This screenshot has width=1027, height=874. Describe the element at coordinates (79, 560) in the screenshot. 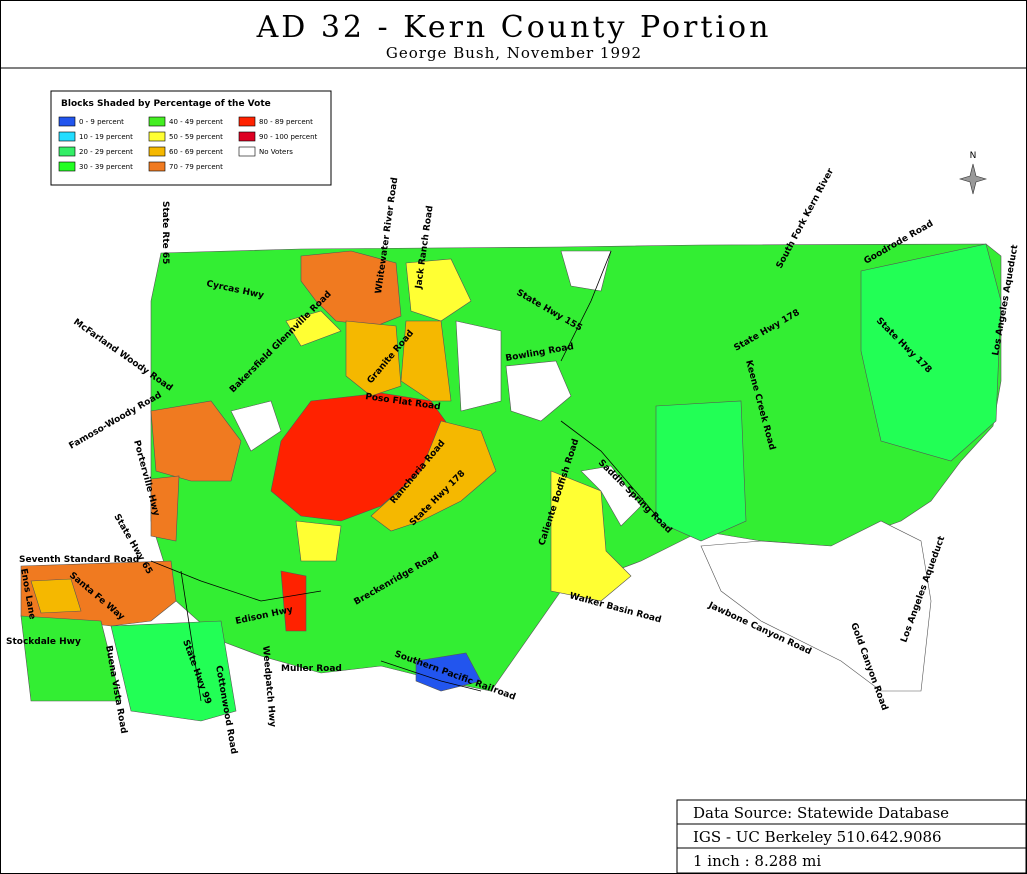

I see `road-label: Seventh Standard Road` at that location.